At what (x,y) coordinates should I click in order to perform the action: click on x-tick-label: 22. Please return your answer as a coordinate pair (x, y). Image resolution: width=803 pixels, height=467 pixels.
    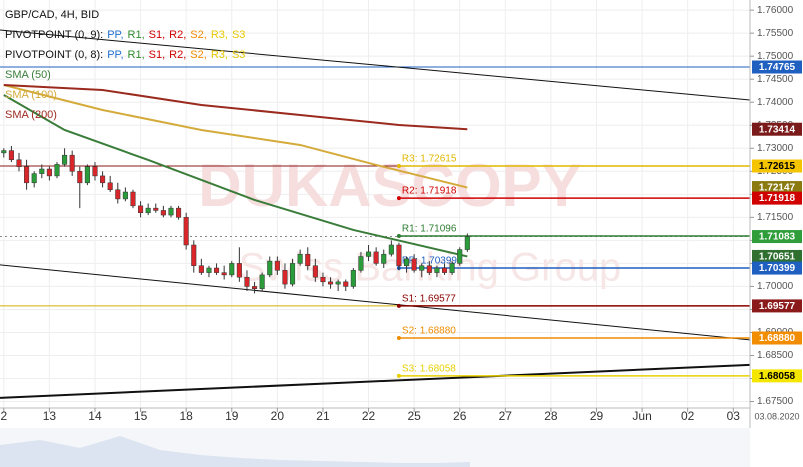
    Looking at the image, I should click on (369, 416).